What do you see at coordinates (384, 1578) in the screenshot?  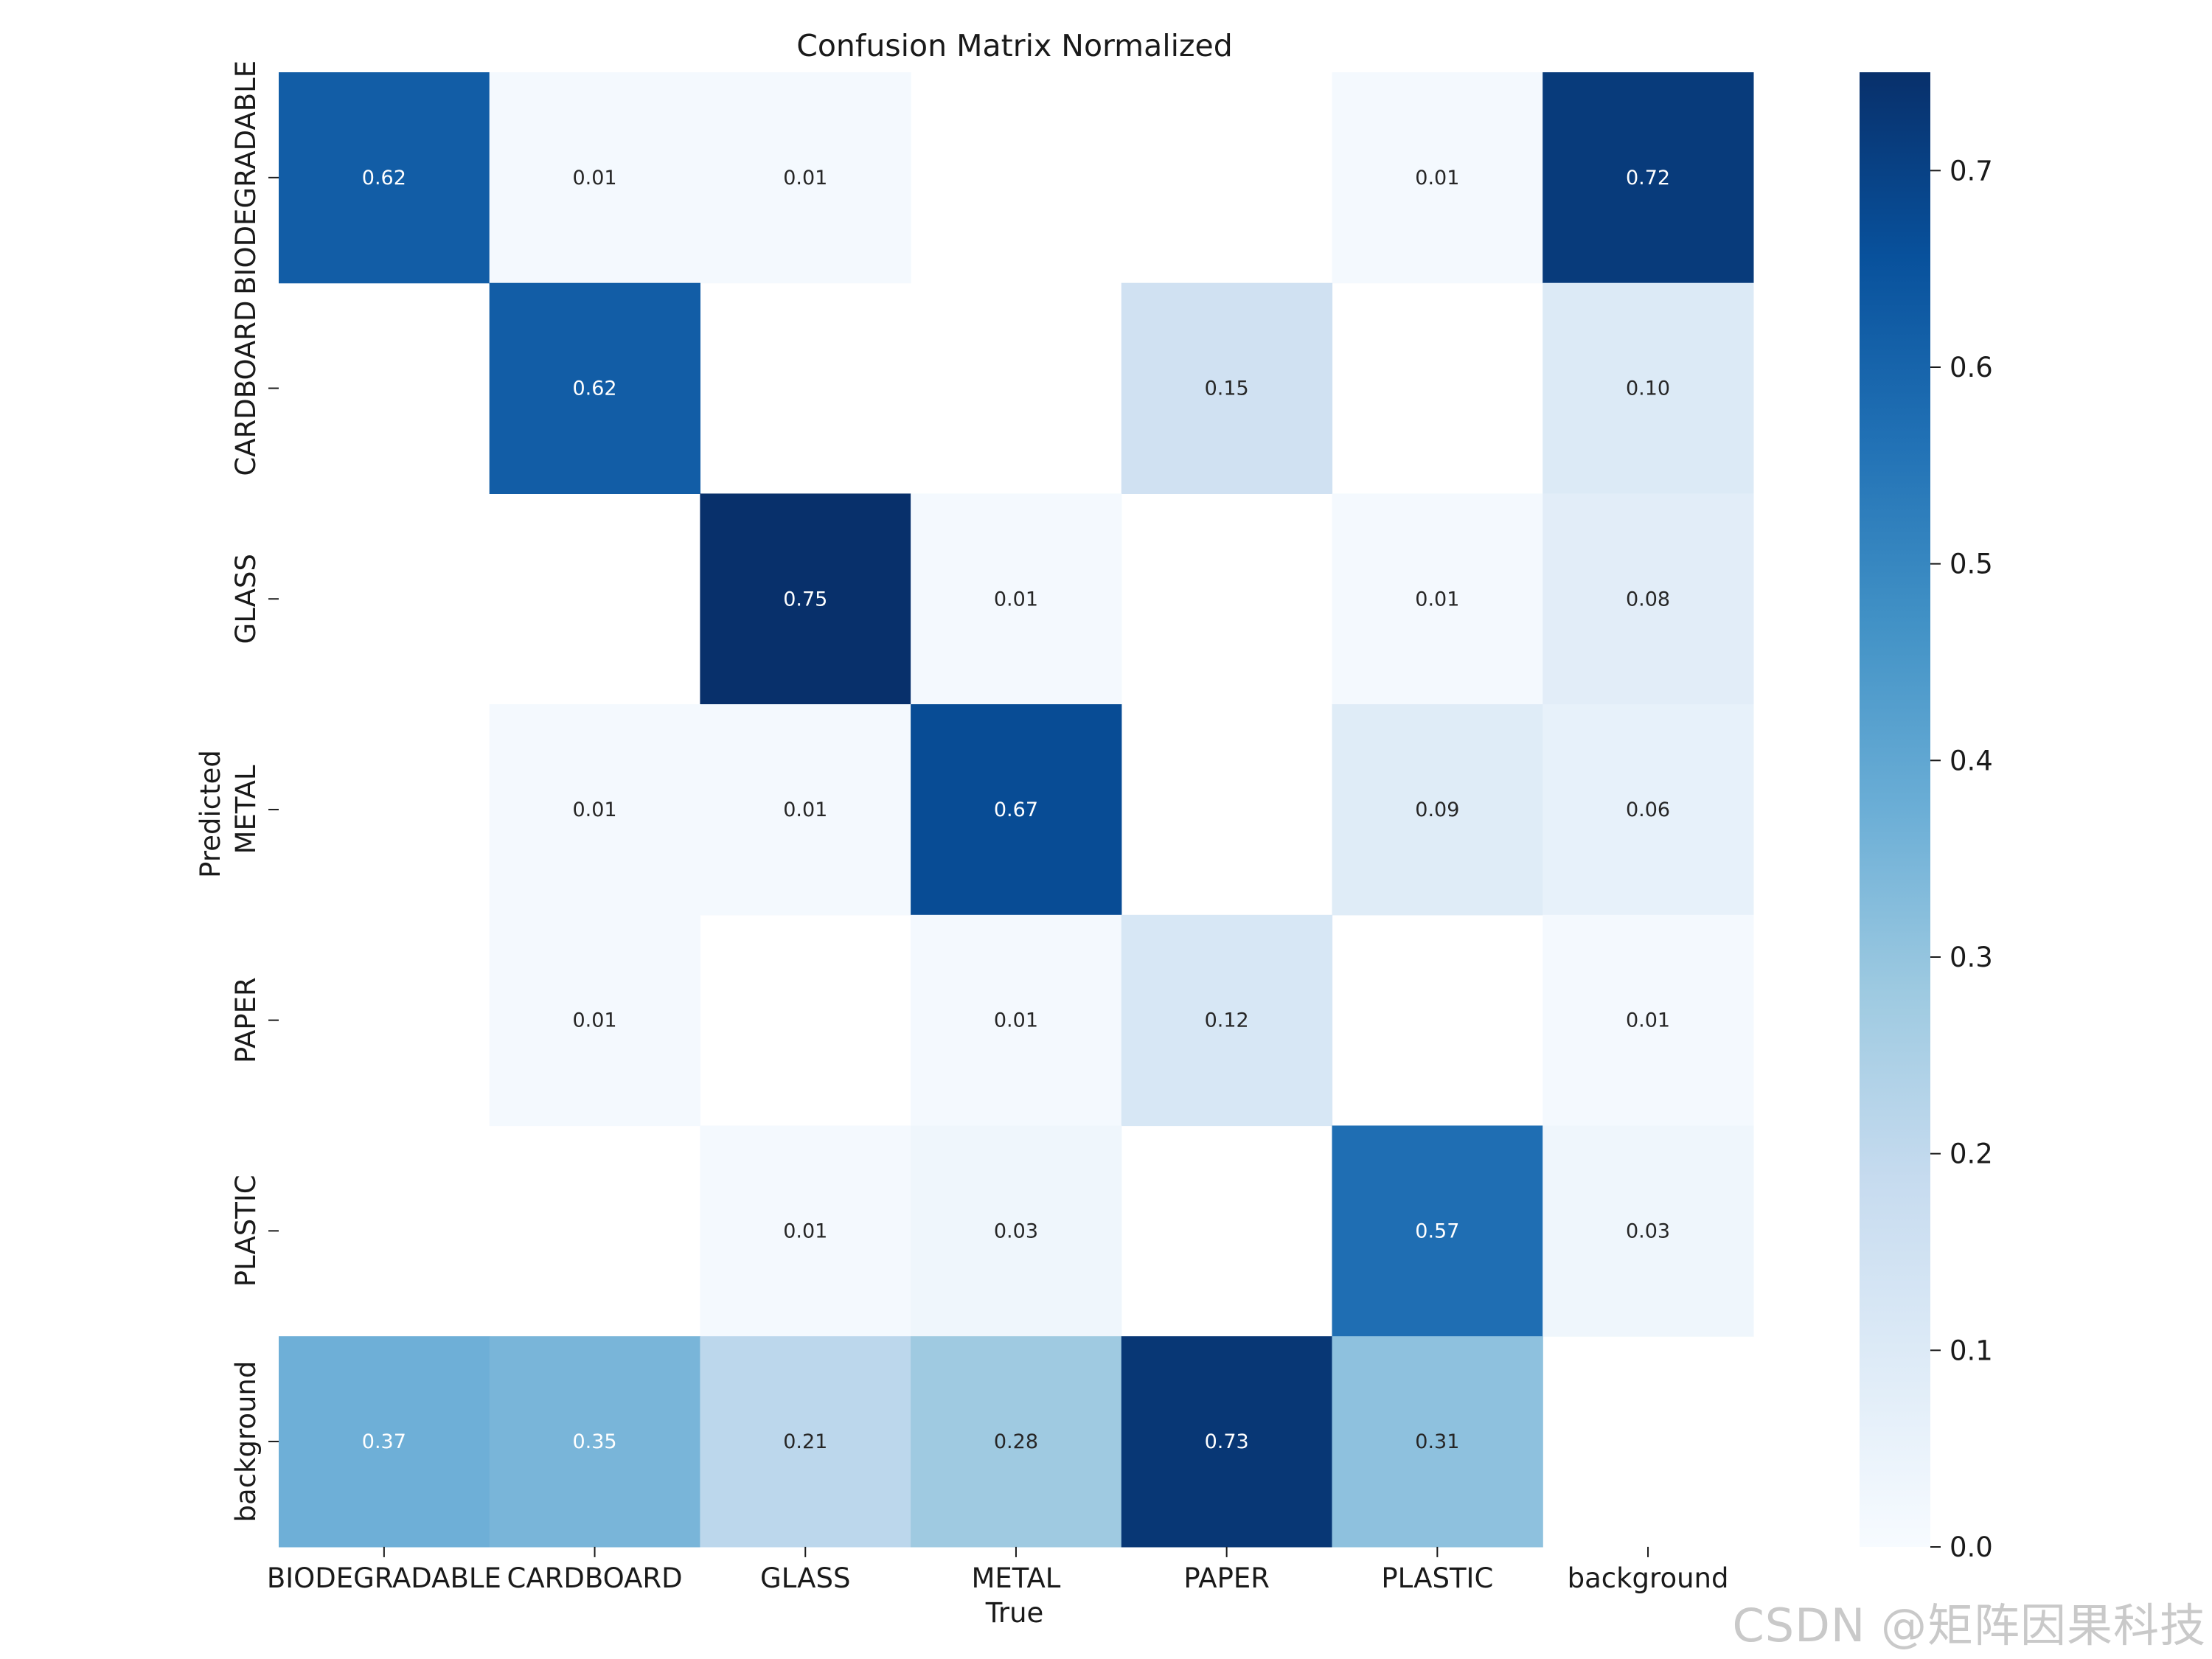 I see `x-tick-label-0: BIODEGRADABLE` at bounding box center [384, 1578].